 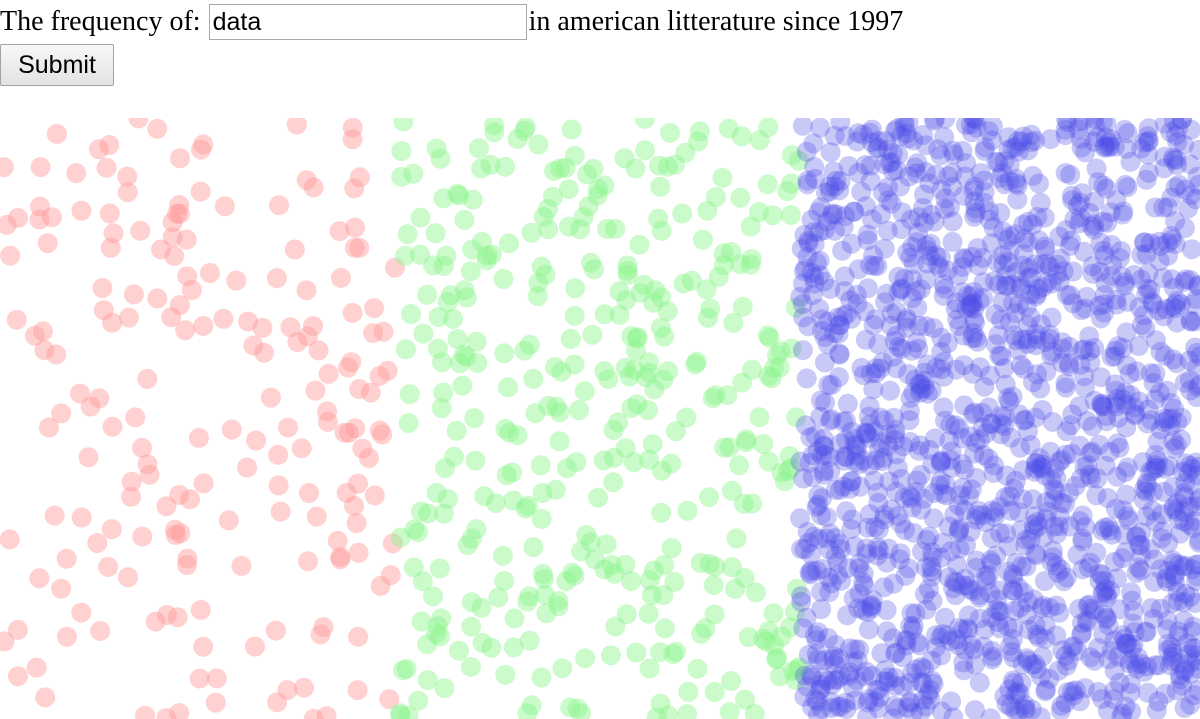 What do you see at coordinates (57, 65) in the screenshot?
I see `submit-button: Submit` at bounding box center [57, 65].